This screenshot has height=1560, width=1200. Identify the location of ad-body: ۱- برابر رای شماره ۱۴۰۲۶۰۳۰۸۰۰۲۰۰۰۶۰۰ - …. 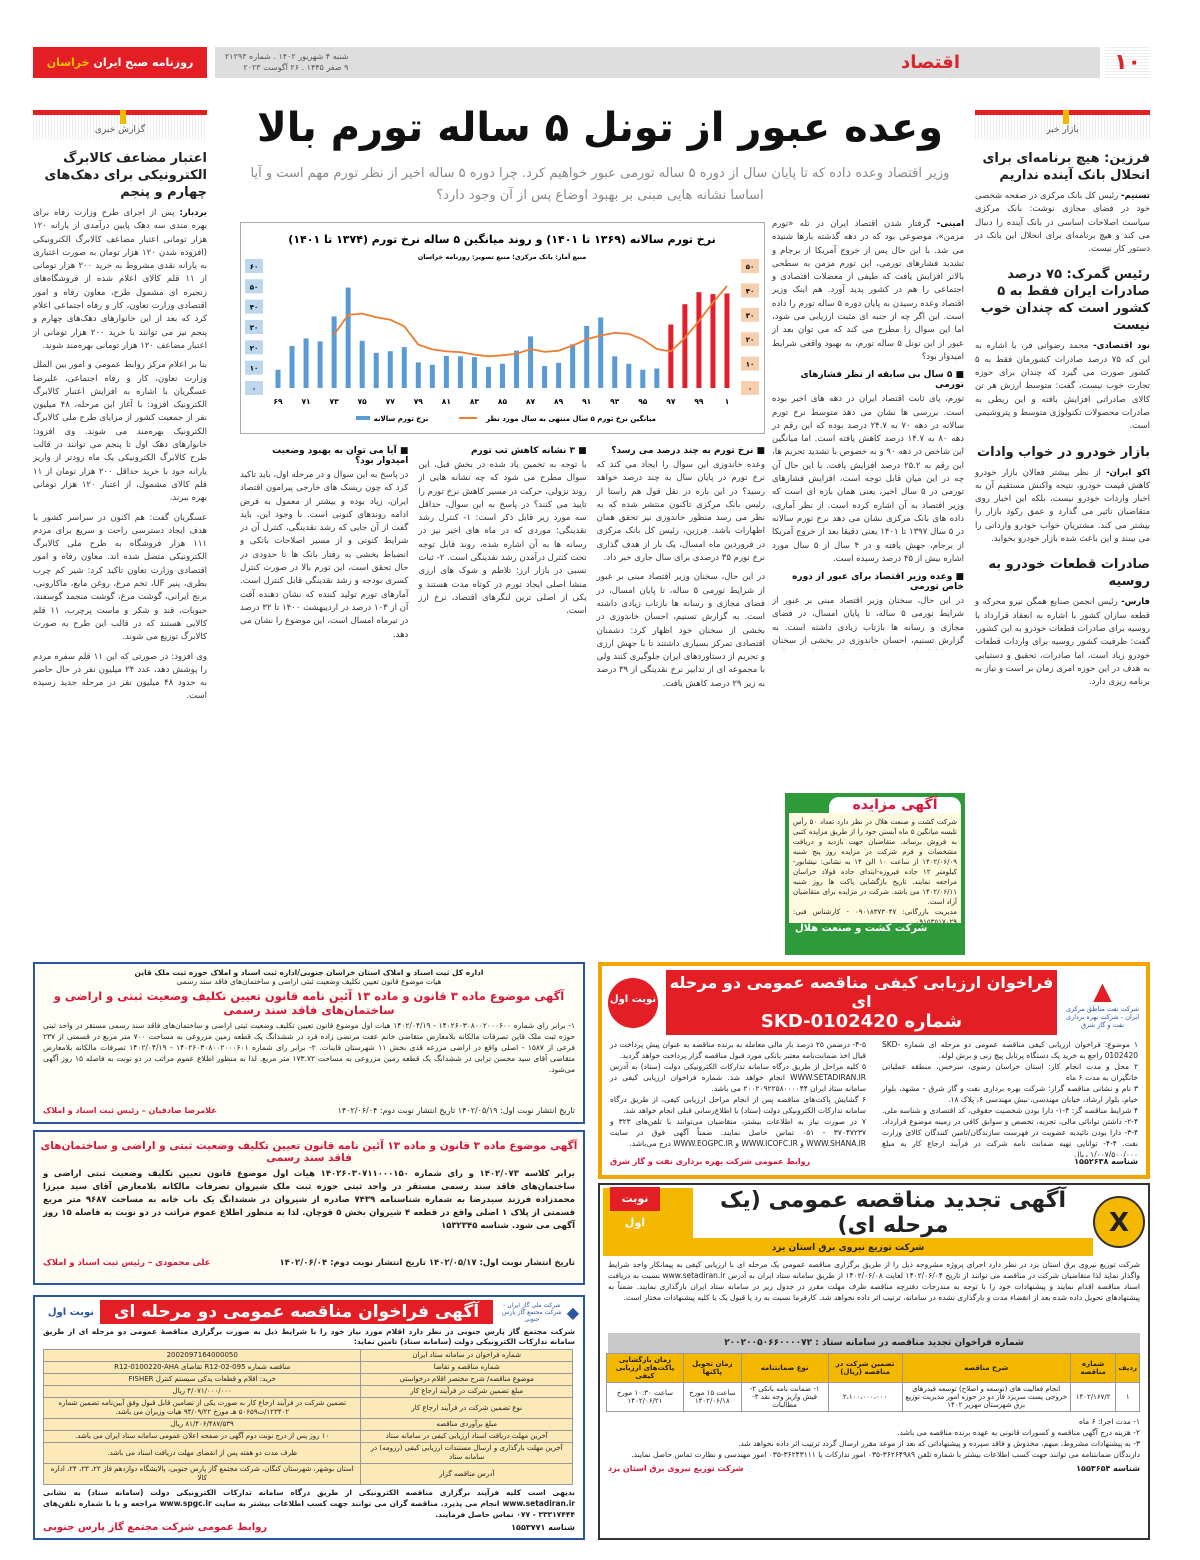
(309, 1047).